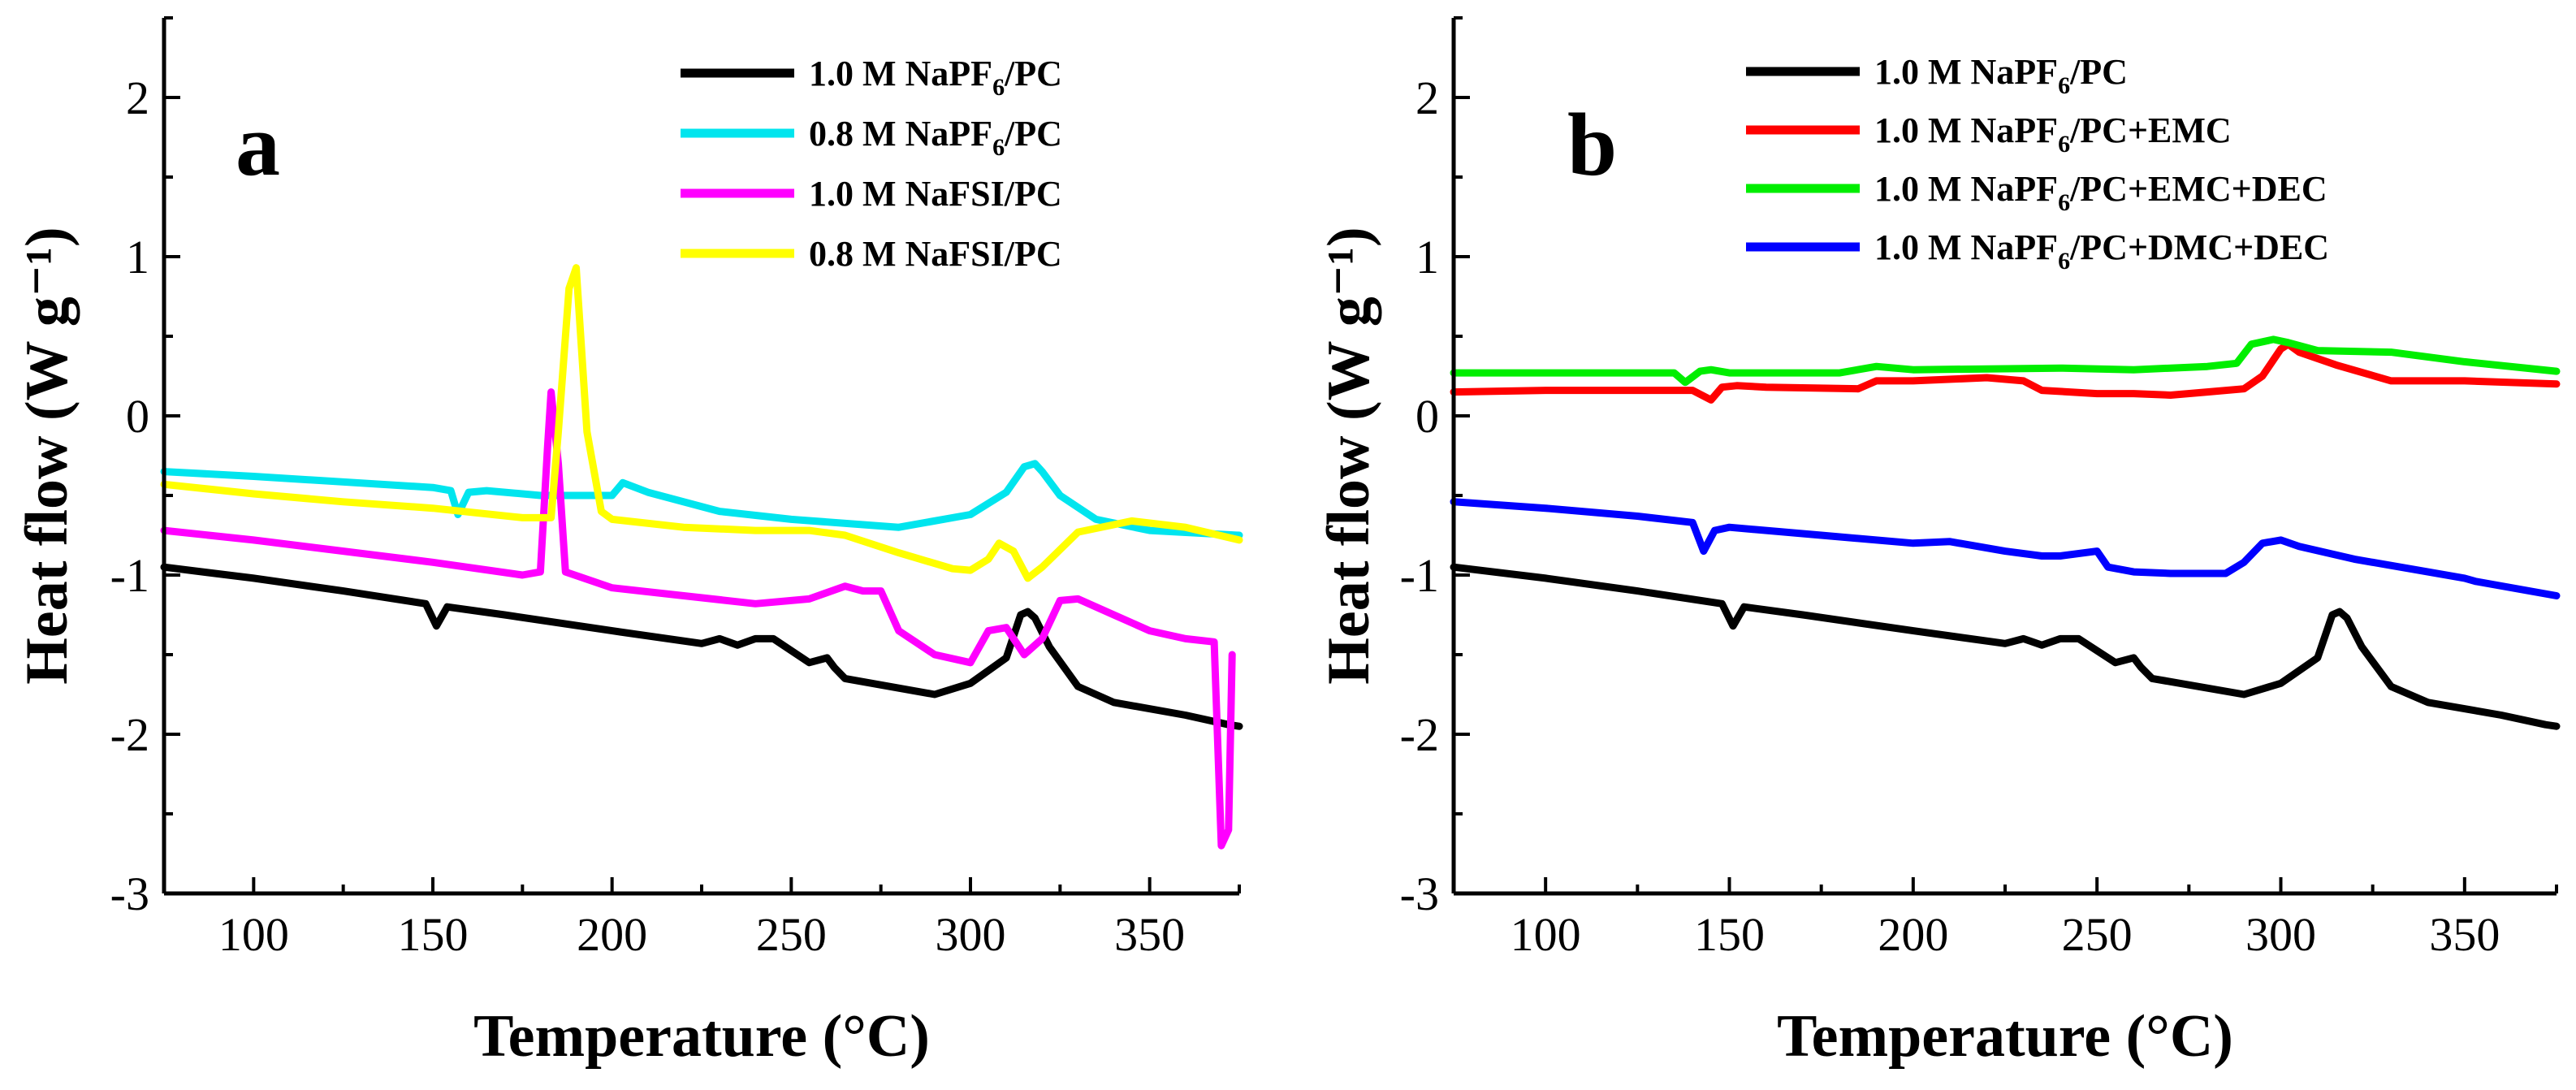  I want to click on legend-entry: 1.0 M NaPF6/PC+EMC, so click(2053, 134).